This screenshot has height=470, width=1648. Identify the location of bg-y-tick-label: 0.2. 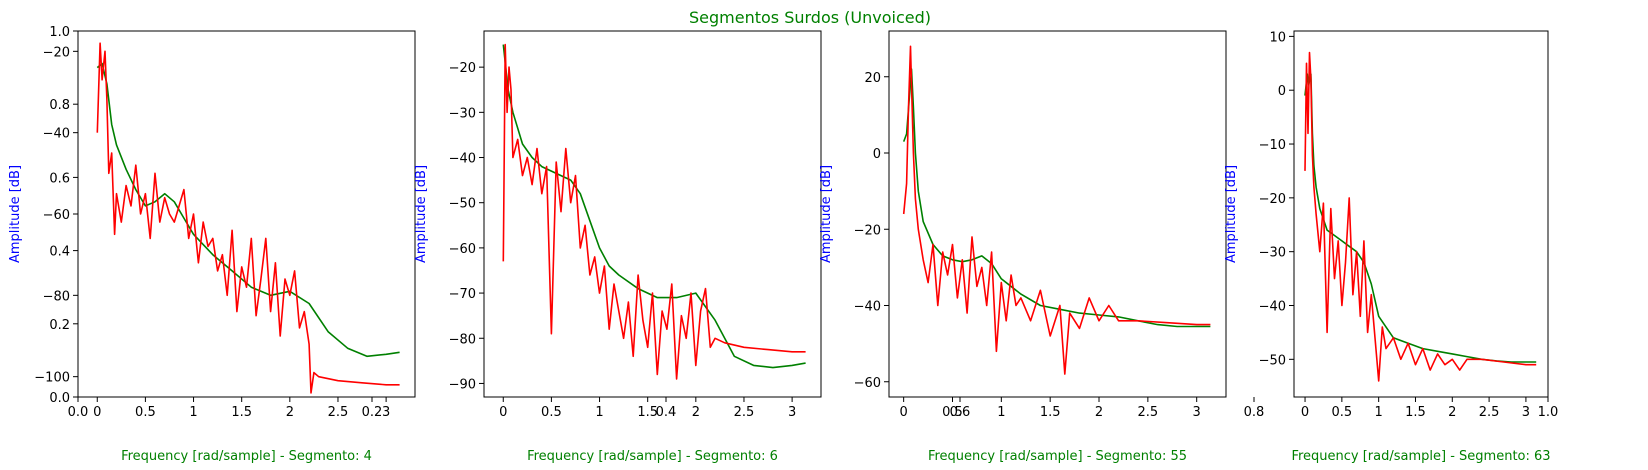
(59, 325).